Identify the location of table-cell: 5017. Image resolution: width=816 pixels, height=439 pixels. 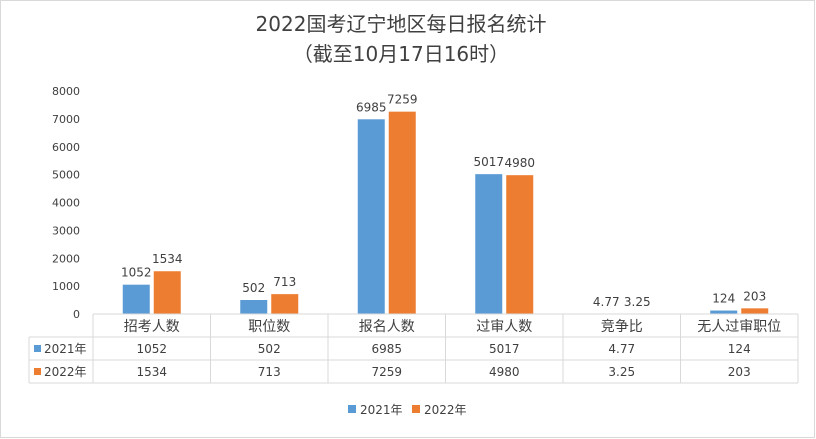
(504, 349).